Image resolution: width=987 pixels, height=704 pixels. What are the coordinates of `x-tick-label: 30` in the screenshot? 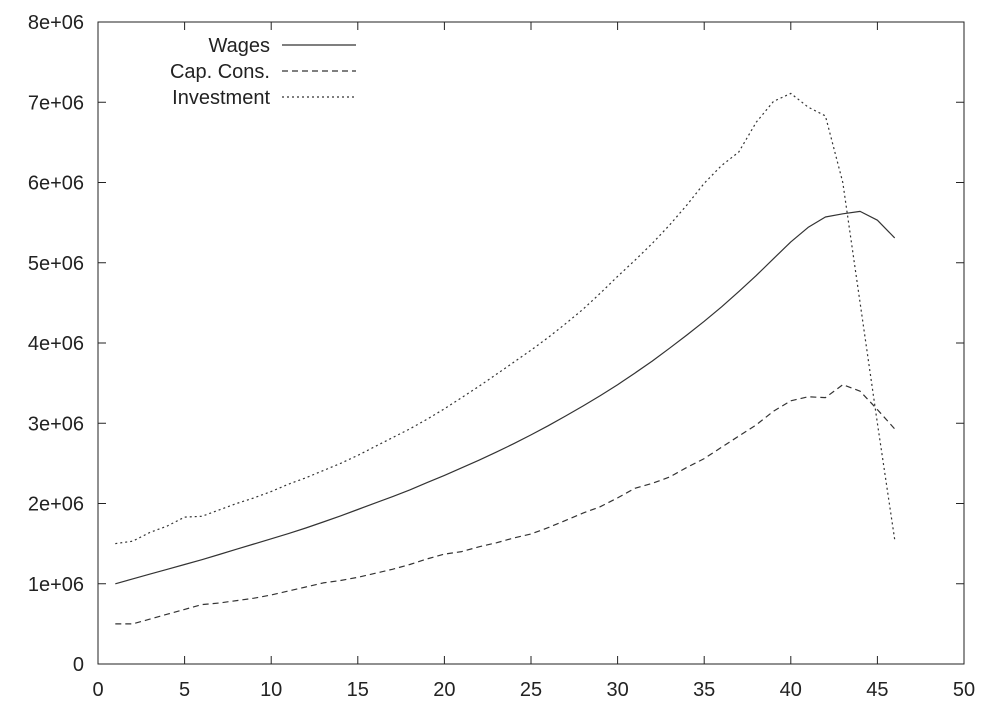 It's located at (617, 690).